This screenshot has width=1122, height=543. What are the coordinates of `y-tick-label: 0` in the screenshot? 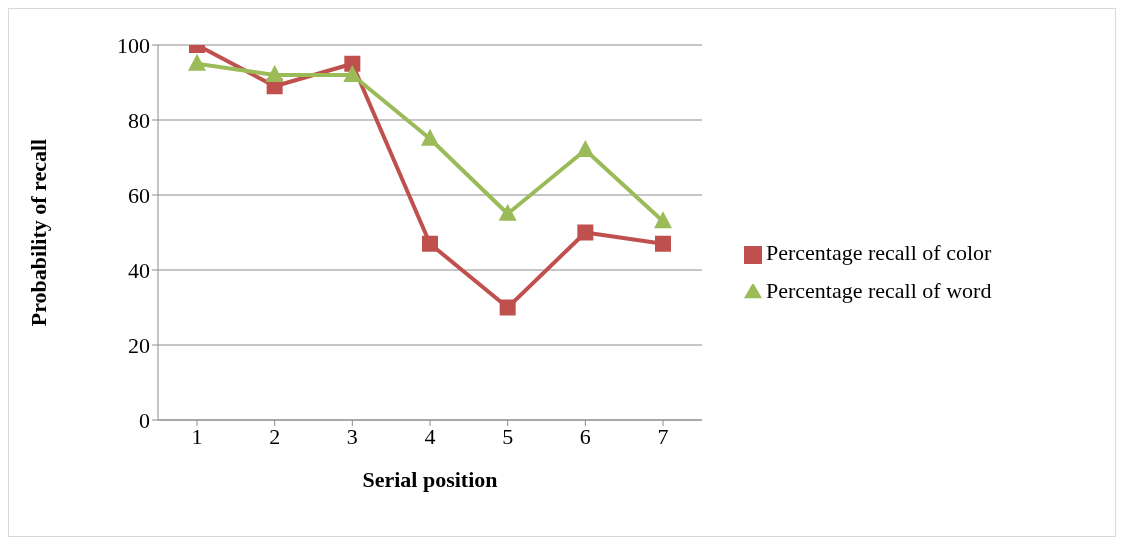 It's located at (144, 420).